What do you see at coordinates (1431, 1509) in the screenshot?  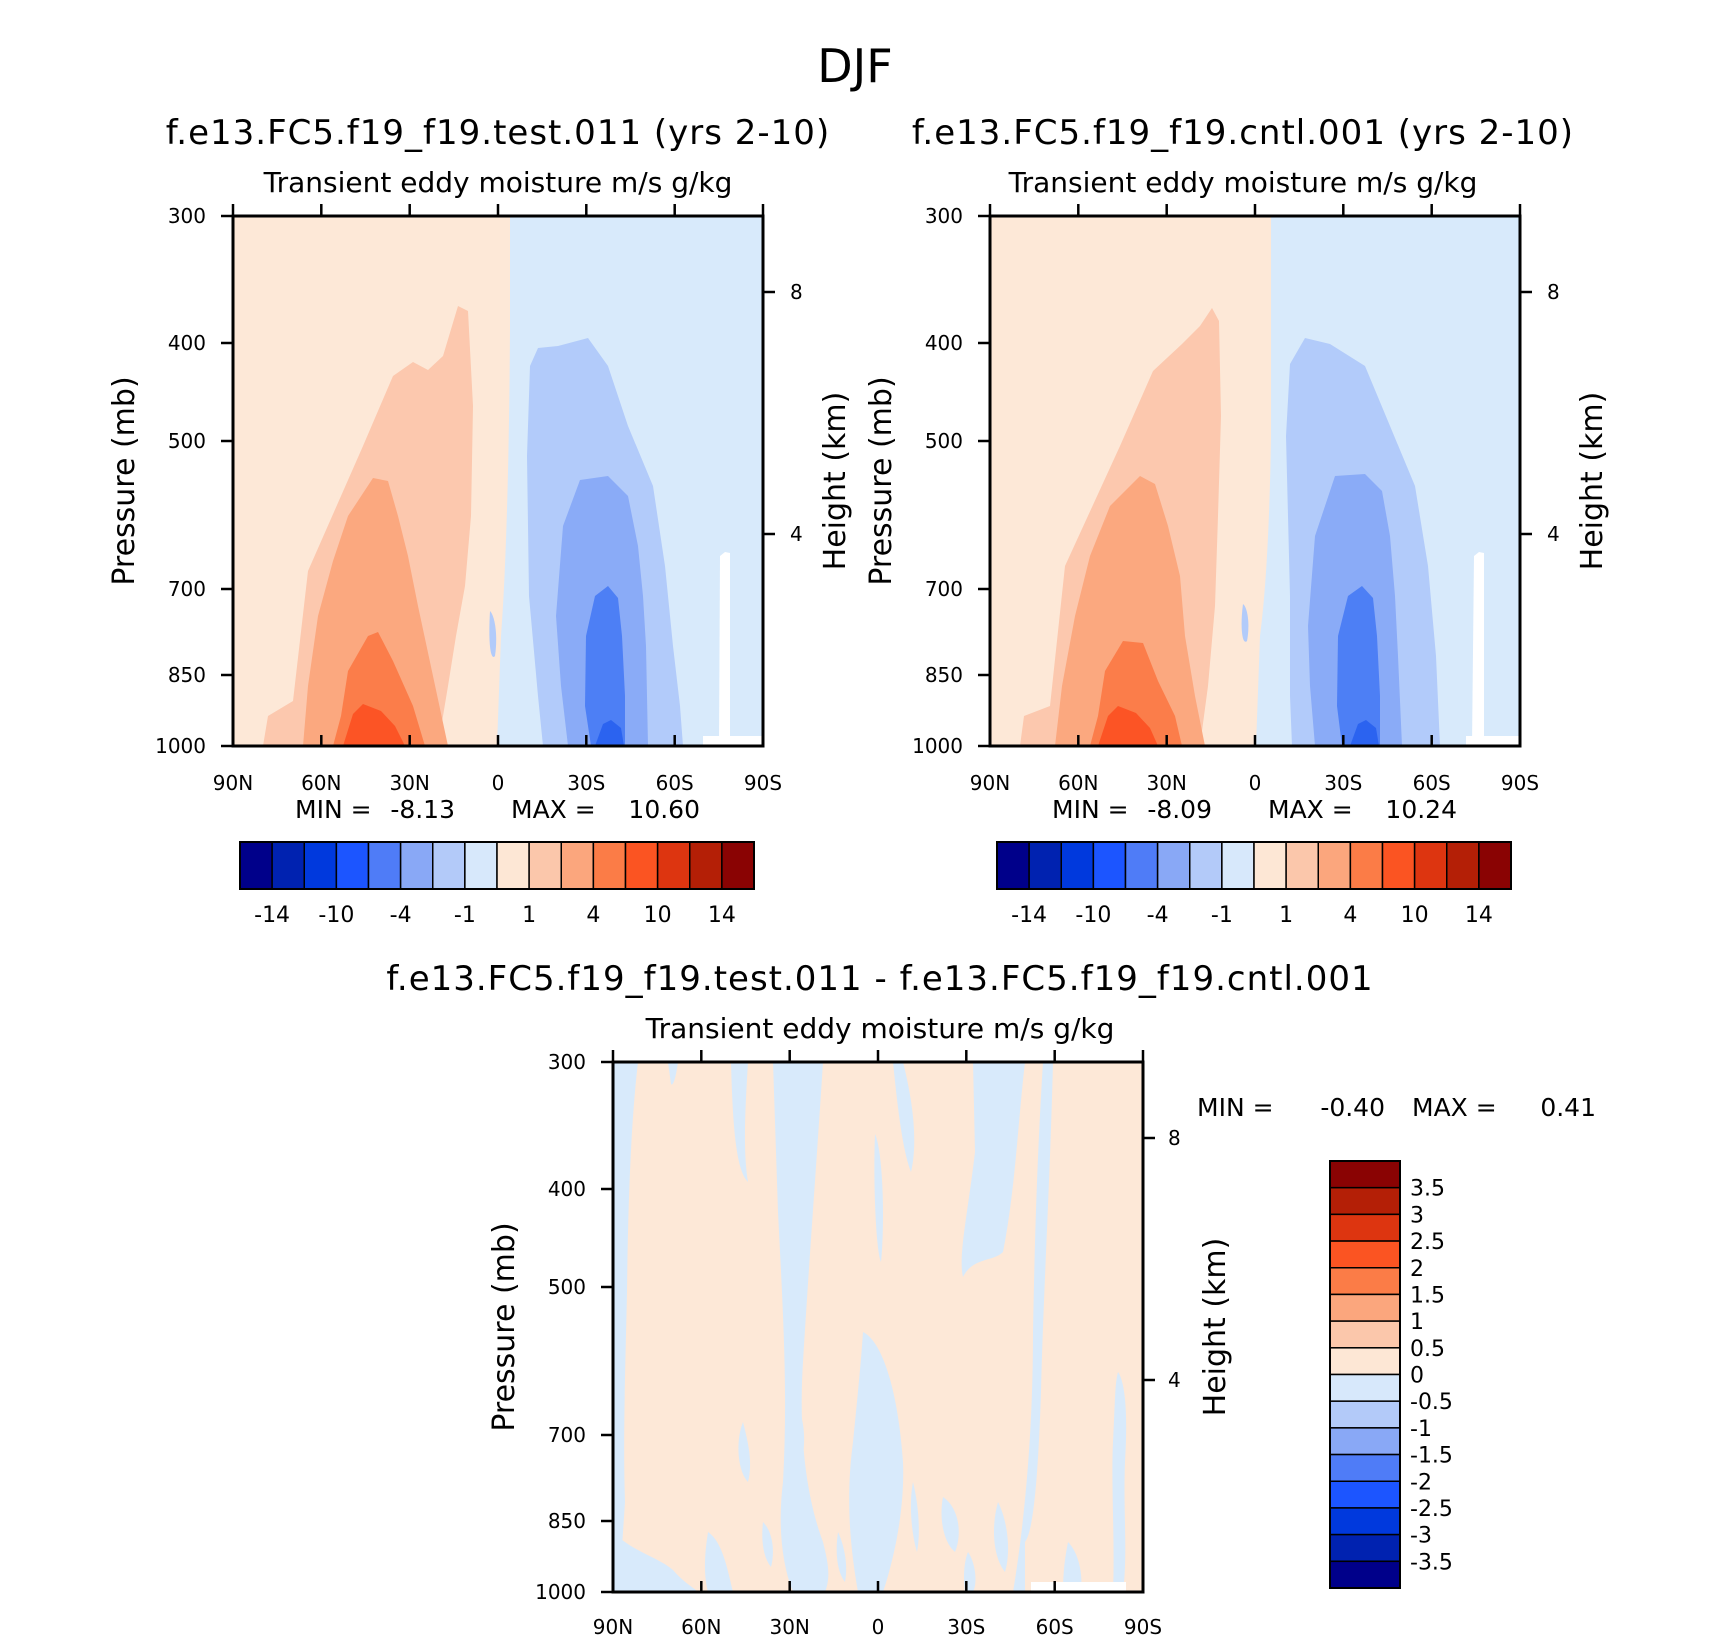 I see `colorbar-tick-label: -2.5` at bounding box center [1431, 1509].